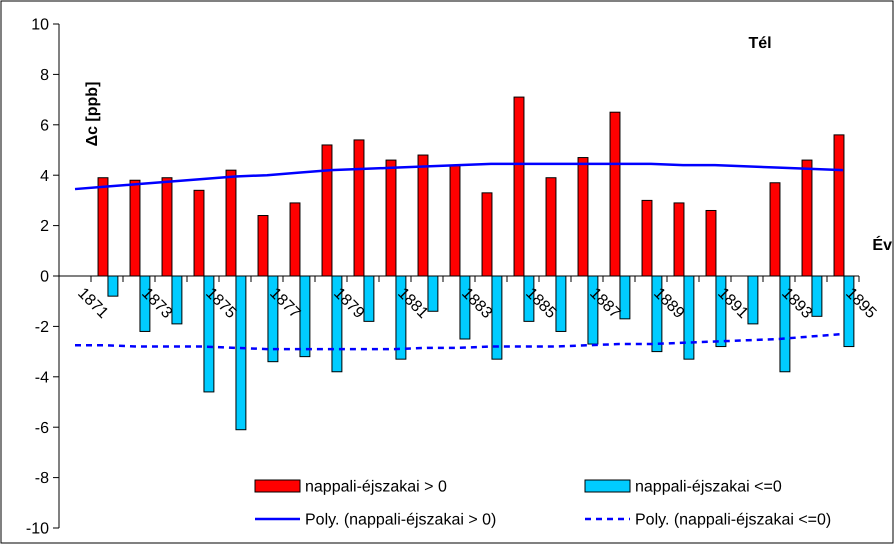 Image resolution: width=894 pixels, height=544 pixels. What do you see at coordinates (92, 114) in the screenshot?
I see `y-axis-title: Δc [ppb]` at bounding box center [92, 114].